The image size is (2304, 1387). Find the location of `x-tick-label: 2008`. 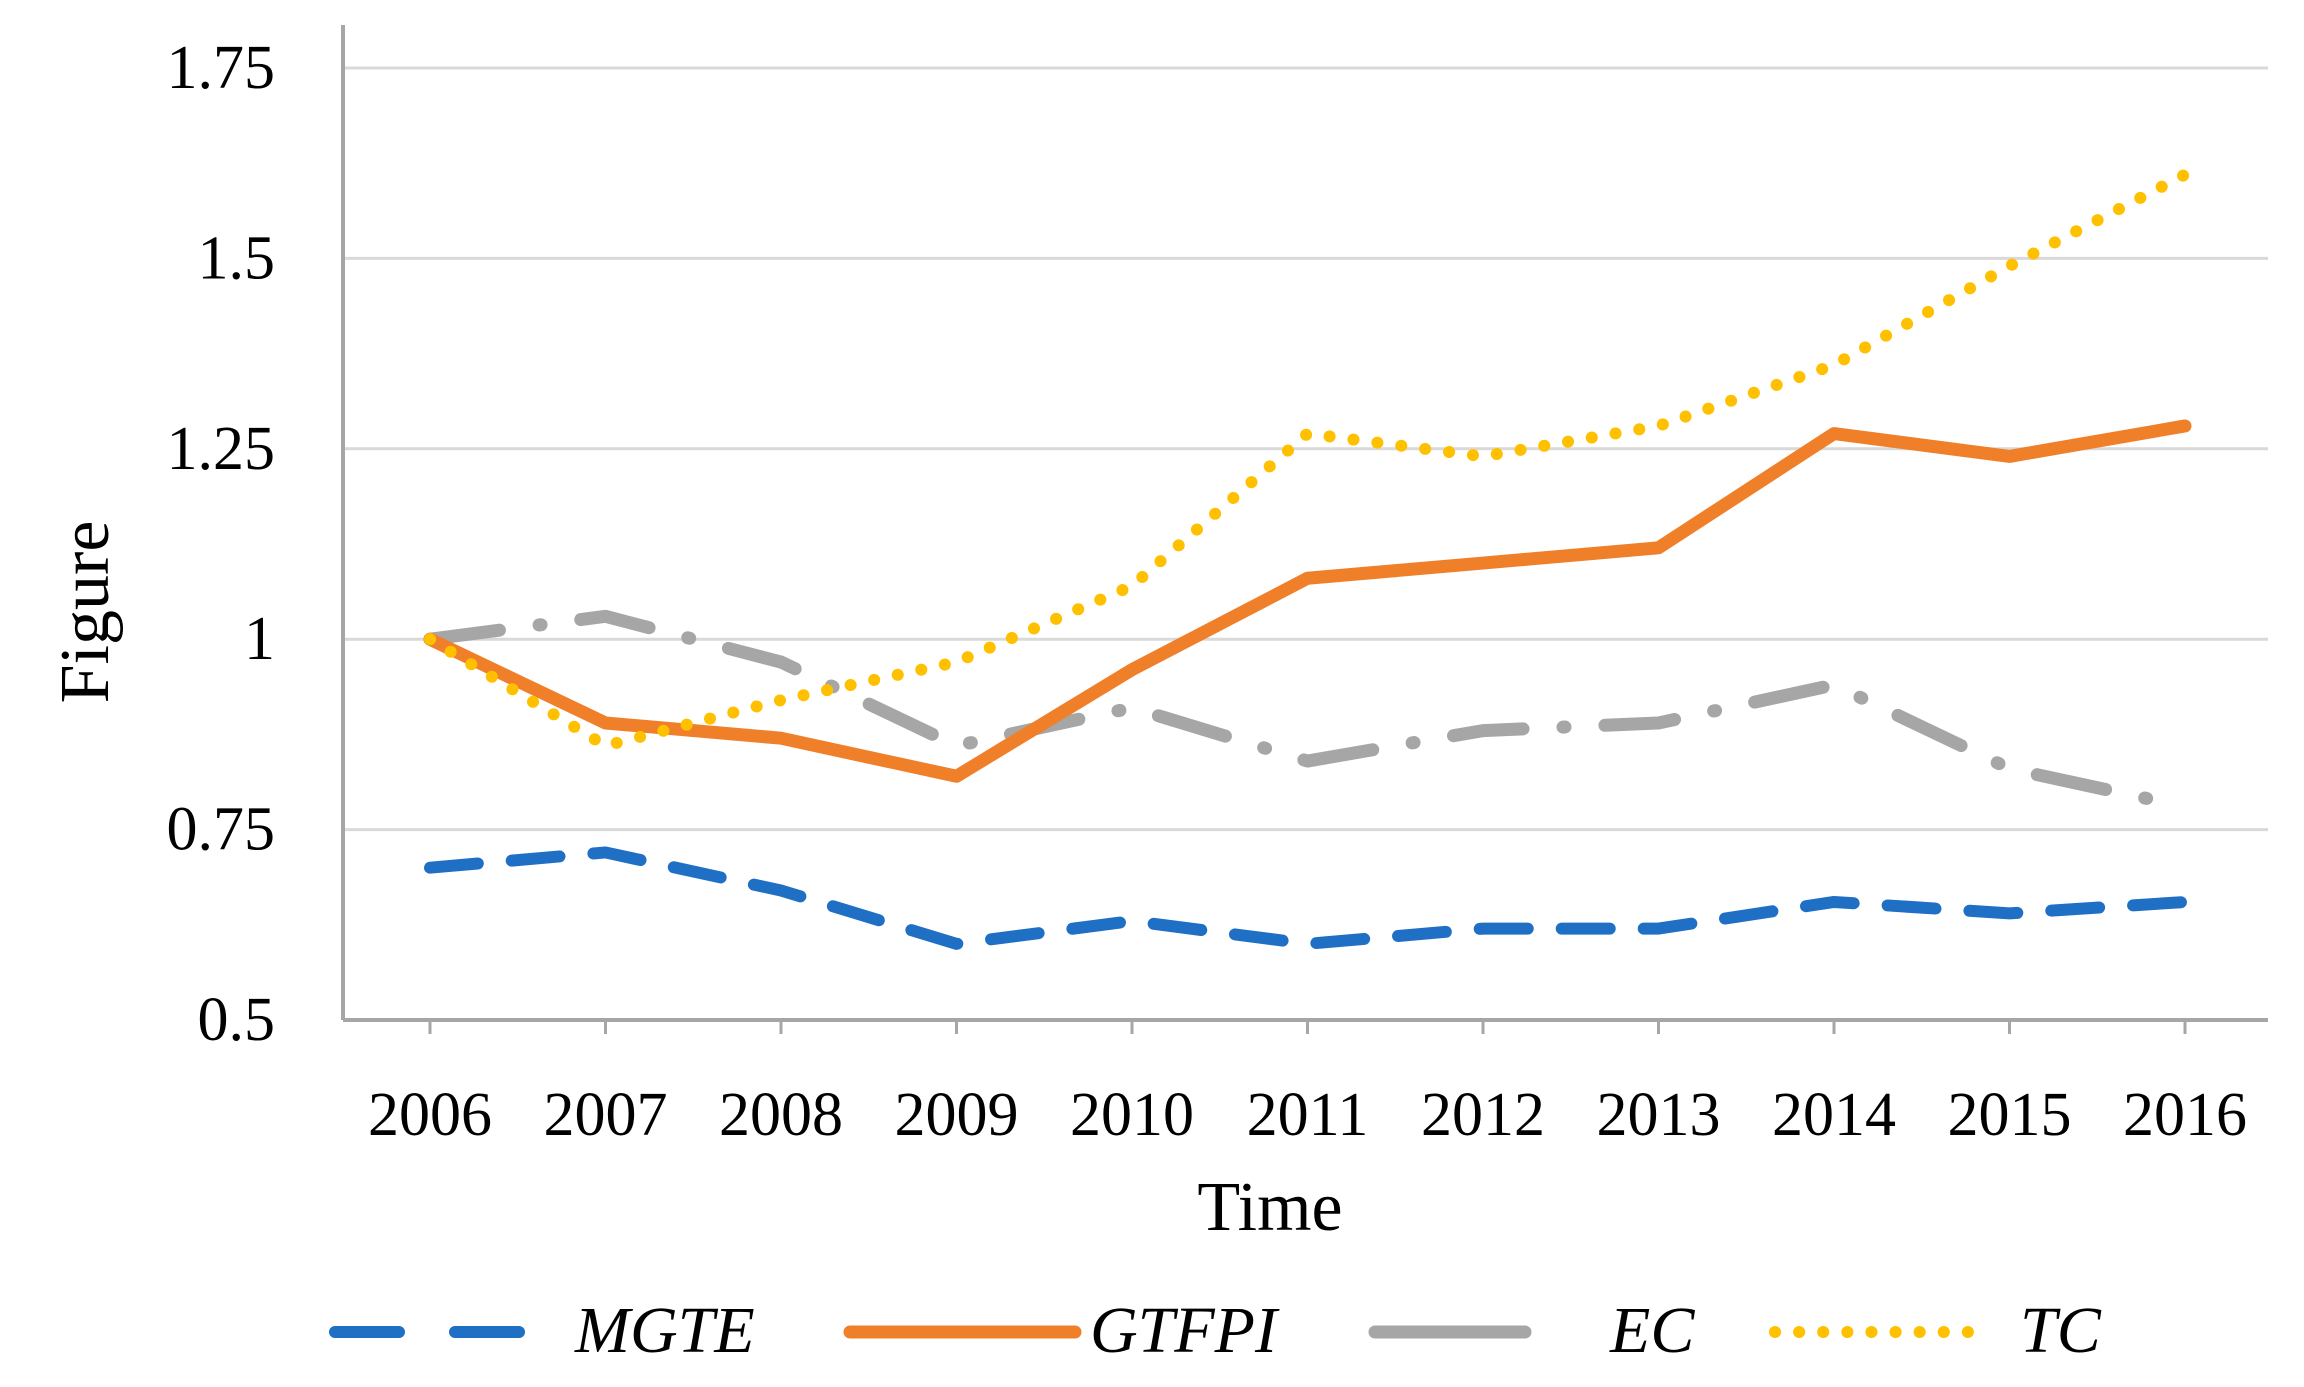

x-tick-label: 2008 is located at coordinates (781, 1115).